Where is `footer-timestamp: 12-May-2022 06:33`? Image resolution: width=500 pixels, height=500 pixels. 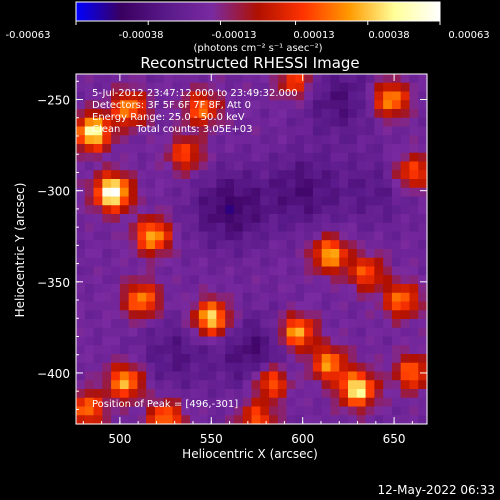
footer-timestamp: 12-May-2022 06:33 is located at coordinates (436, 490).